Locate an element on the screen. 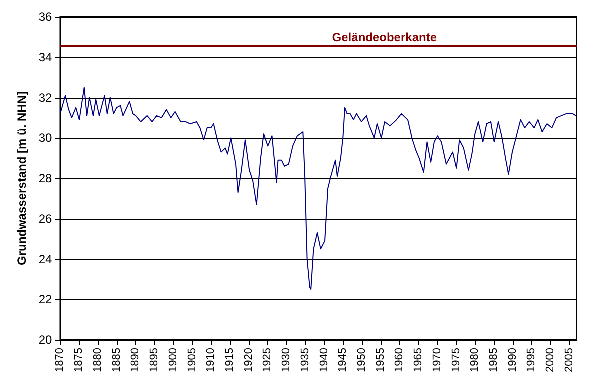 This screenshot has height=390, width=590. x-tick-label: 1895 is located at coordinates (154, 360).